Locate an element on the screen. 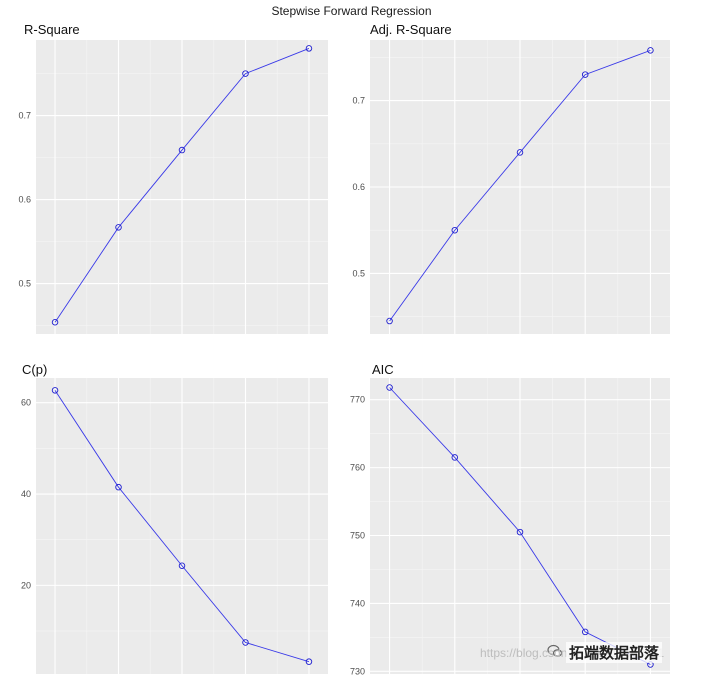 This screenshot has width=703, height=682. panel-title-r-square: R-Square is located at coordinates (52, 29).